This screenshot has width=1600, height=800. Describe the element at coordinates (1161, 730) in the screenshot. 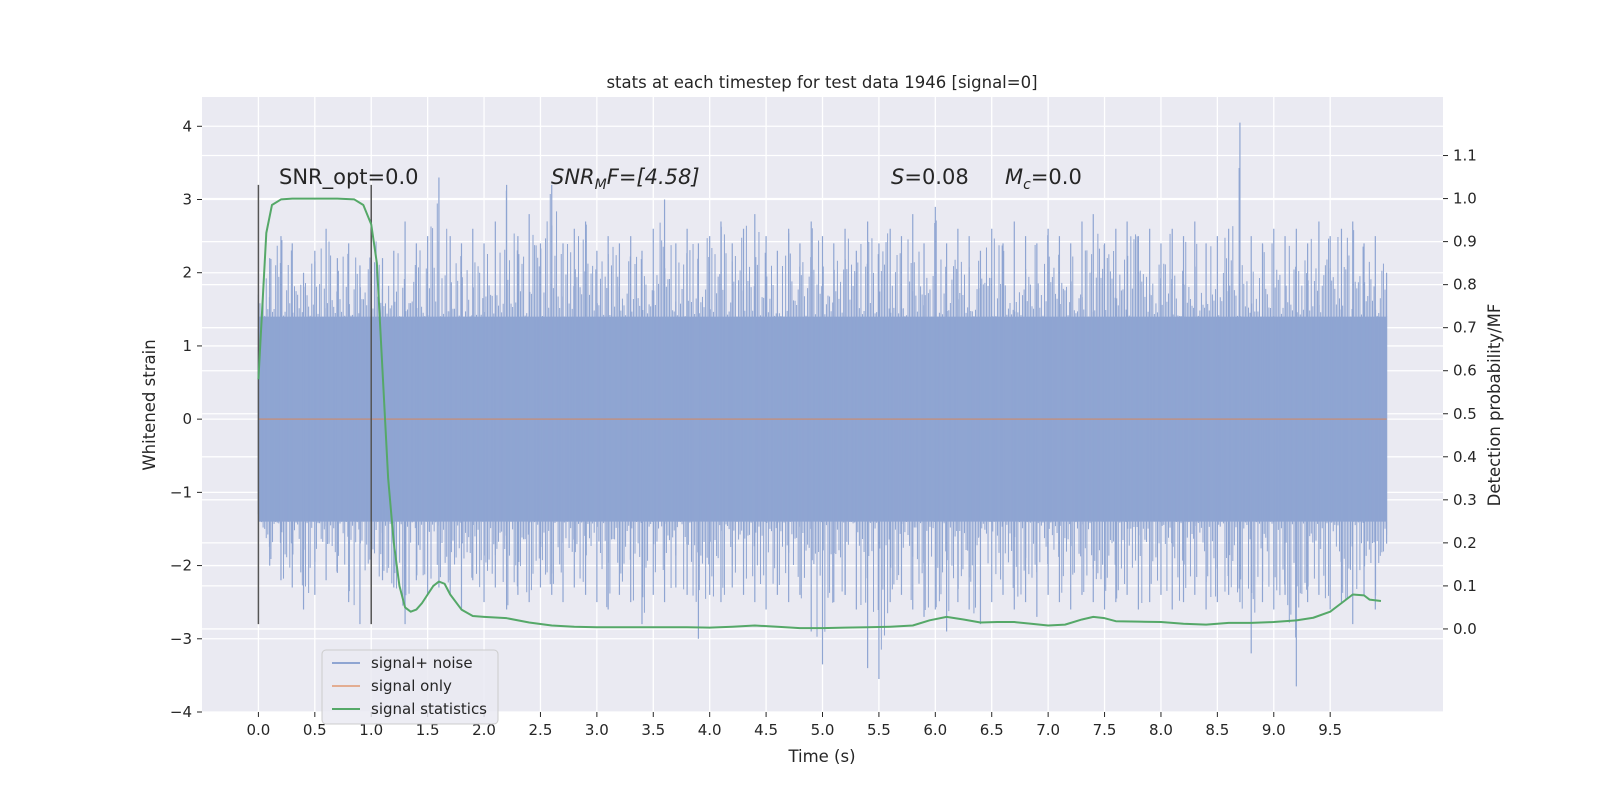

I see `x-tick-label: 8.0` at that location.